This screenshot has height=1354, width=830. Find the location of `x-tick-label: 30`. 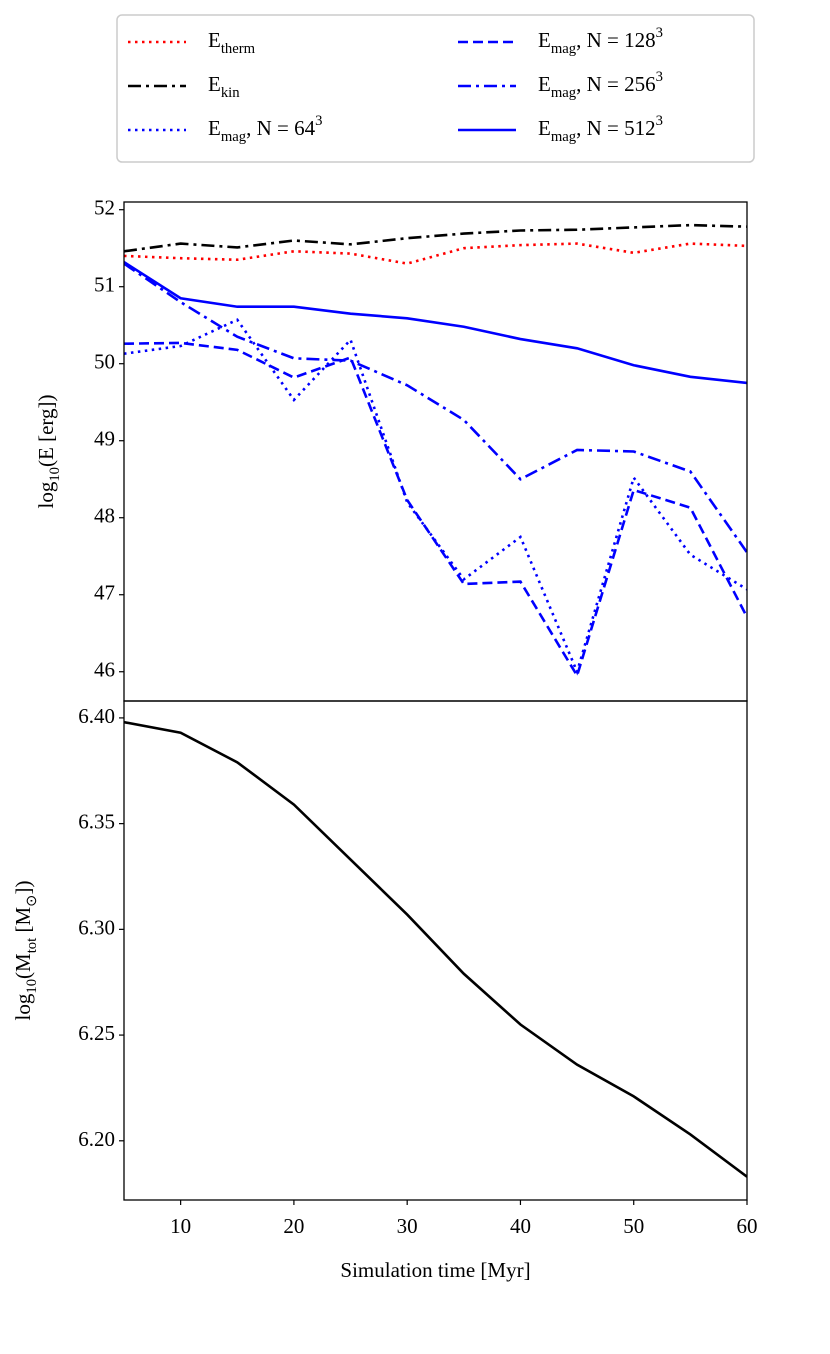

x-tick-label: 30 is located at coordinates (407, 1226).